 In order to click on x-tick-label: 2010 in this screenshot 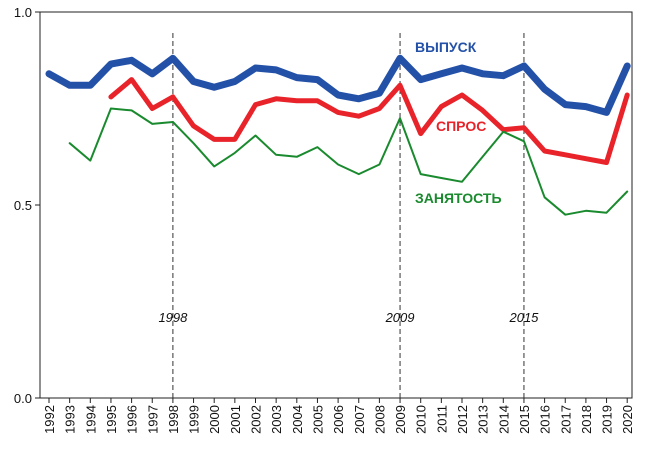, I will do `click(421, 419)`.